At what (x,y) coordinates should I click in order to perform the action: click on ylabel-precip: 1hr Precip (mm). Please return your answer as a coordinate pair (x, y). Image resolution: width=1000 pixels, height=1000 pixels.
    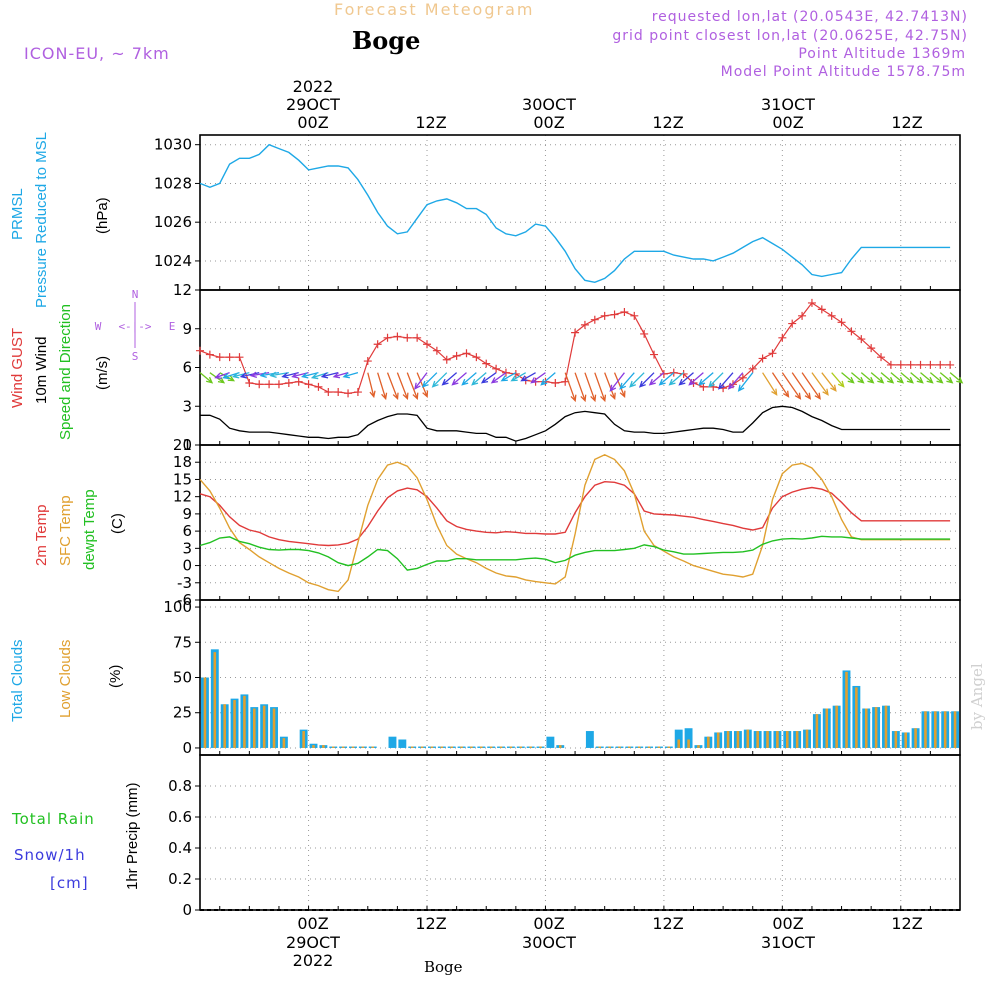
    Looking at the image, I should click on (132, 836).